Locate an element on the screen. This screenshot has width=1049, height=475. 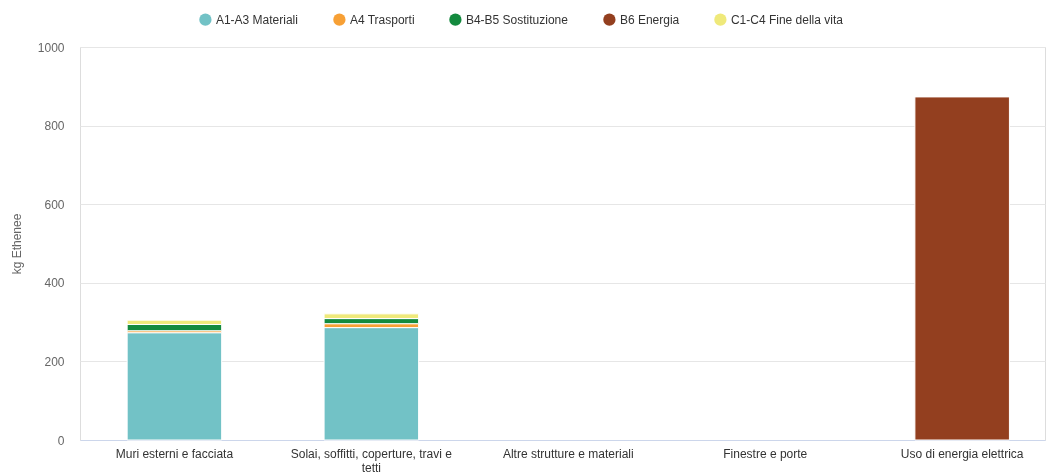
x-tick-label: Solai, soffitti, coperture, travi e tetti is located at coordinates (371, 460).